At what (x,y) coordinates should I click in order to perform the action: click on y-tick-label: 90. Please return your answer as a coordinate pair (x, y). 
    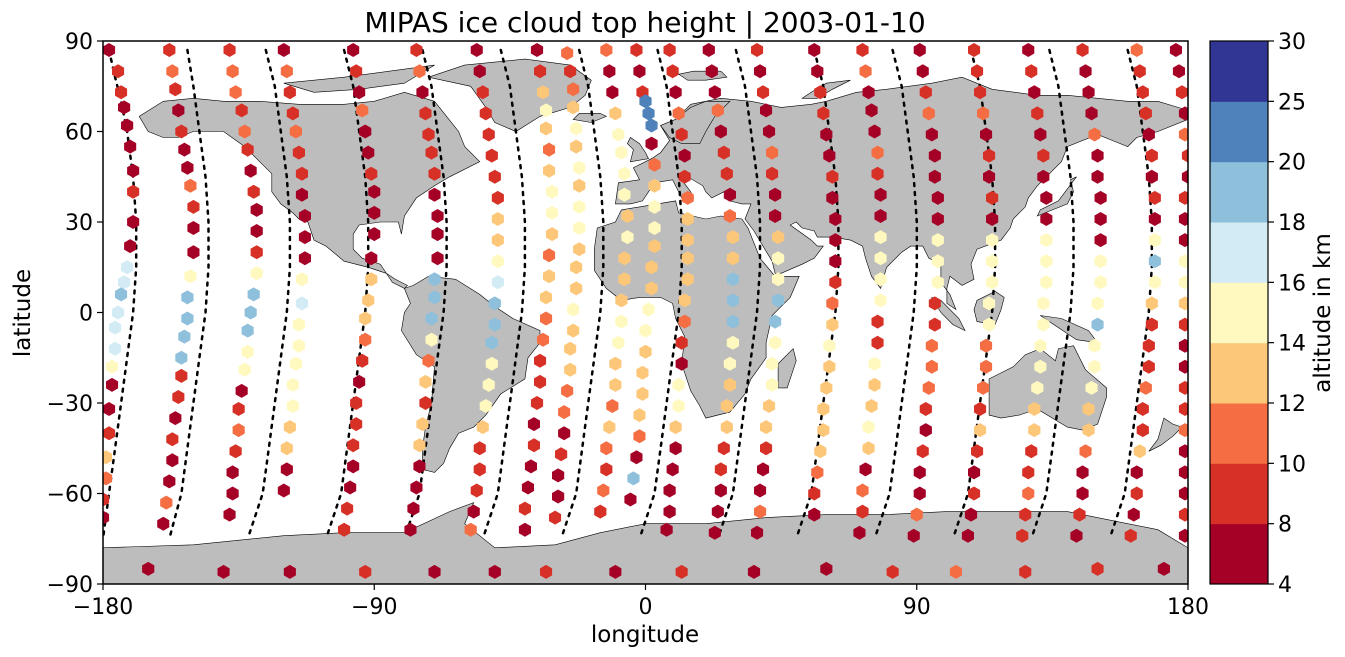
    Looking at the image, I should click on (79, 42).